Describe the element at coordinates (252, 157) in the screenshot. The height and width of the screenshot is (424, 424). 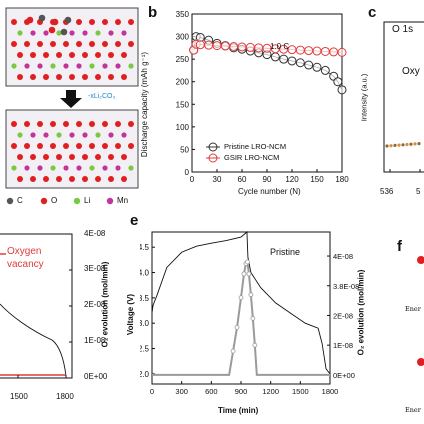
I see `legend-gsir: GSIR LRO-NCM` at that location.